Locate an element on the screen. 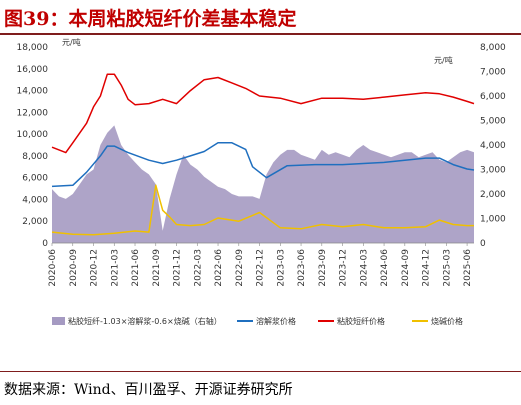 Image resolution: width=521 pixels, height=405 pixels. left-axis-tick-label: 14,000 is located at coordinates (33, 92).